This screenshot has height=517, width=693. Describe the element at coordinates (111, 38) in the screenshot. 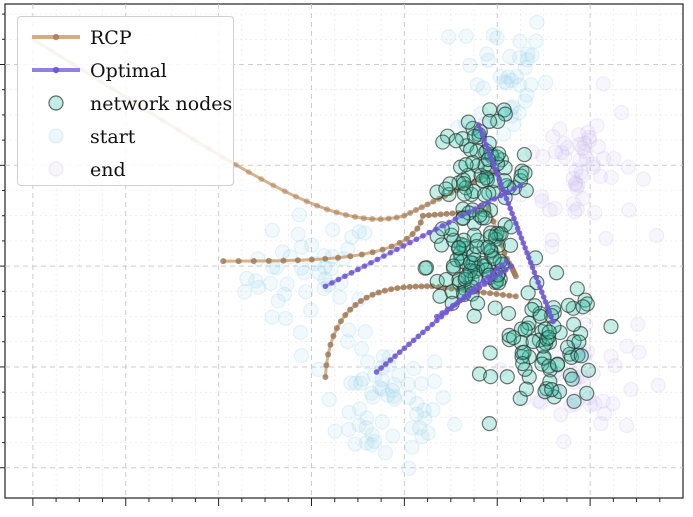

I see `legend-label: RCP` at that location.